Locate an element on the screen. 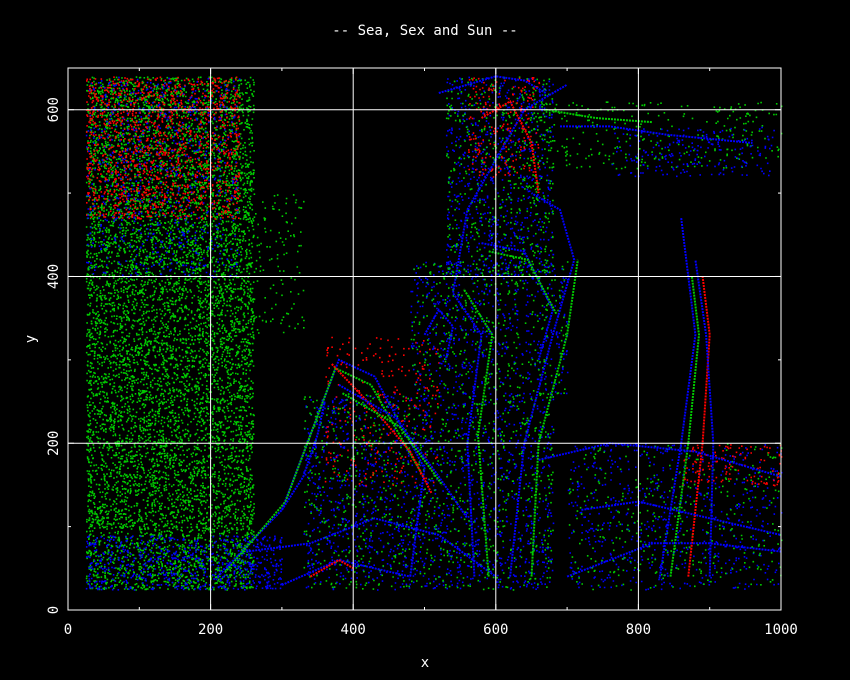 The image size is (850, 680). x-tick-label: 0 is located at coordinates (68, 630).